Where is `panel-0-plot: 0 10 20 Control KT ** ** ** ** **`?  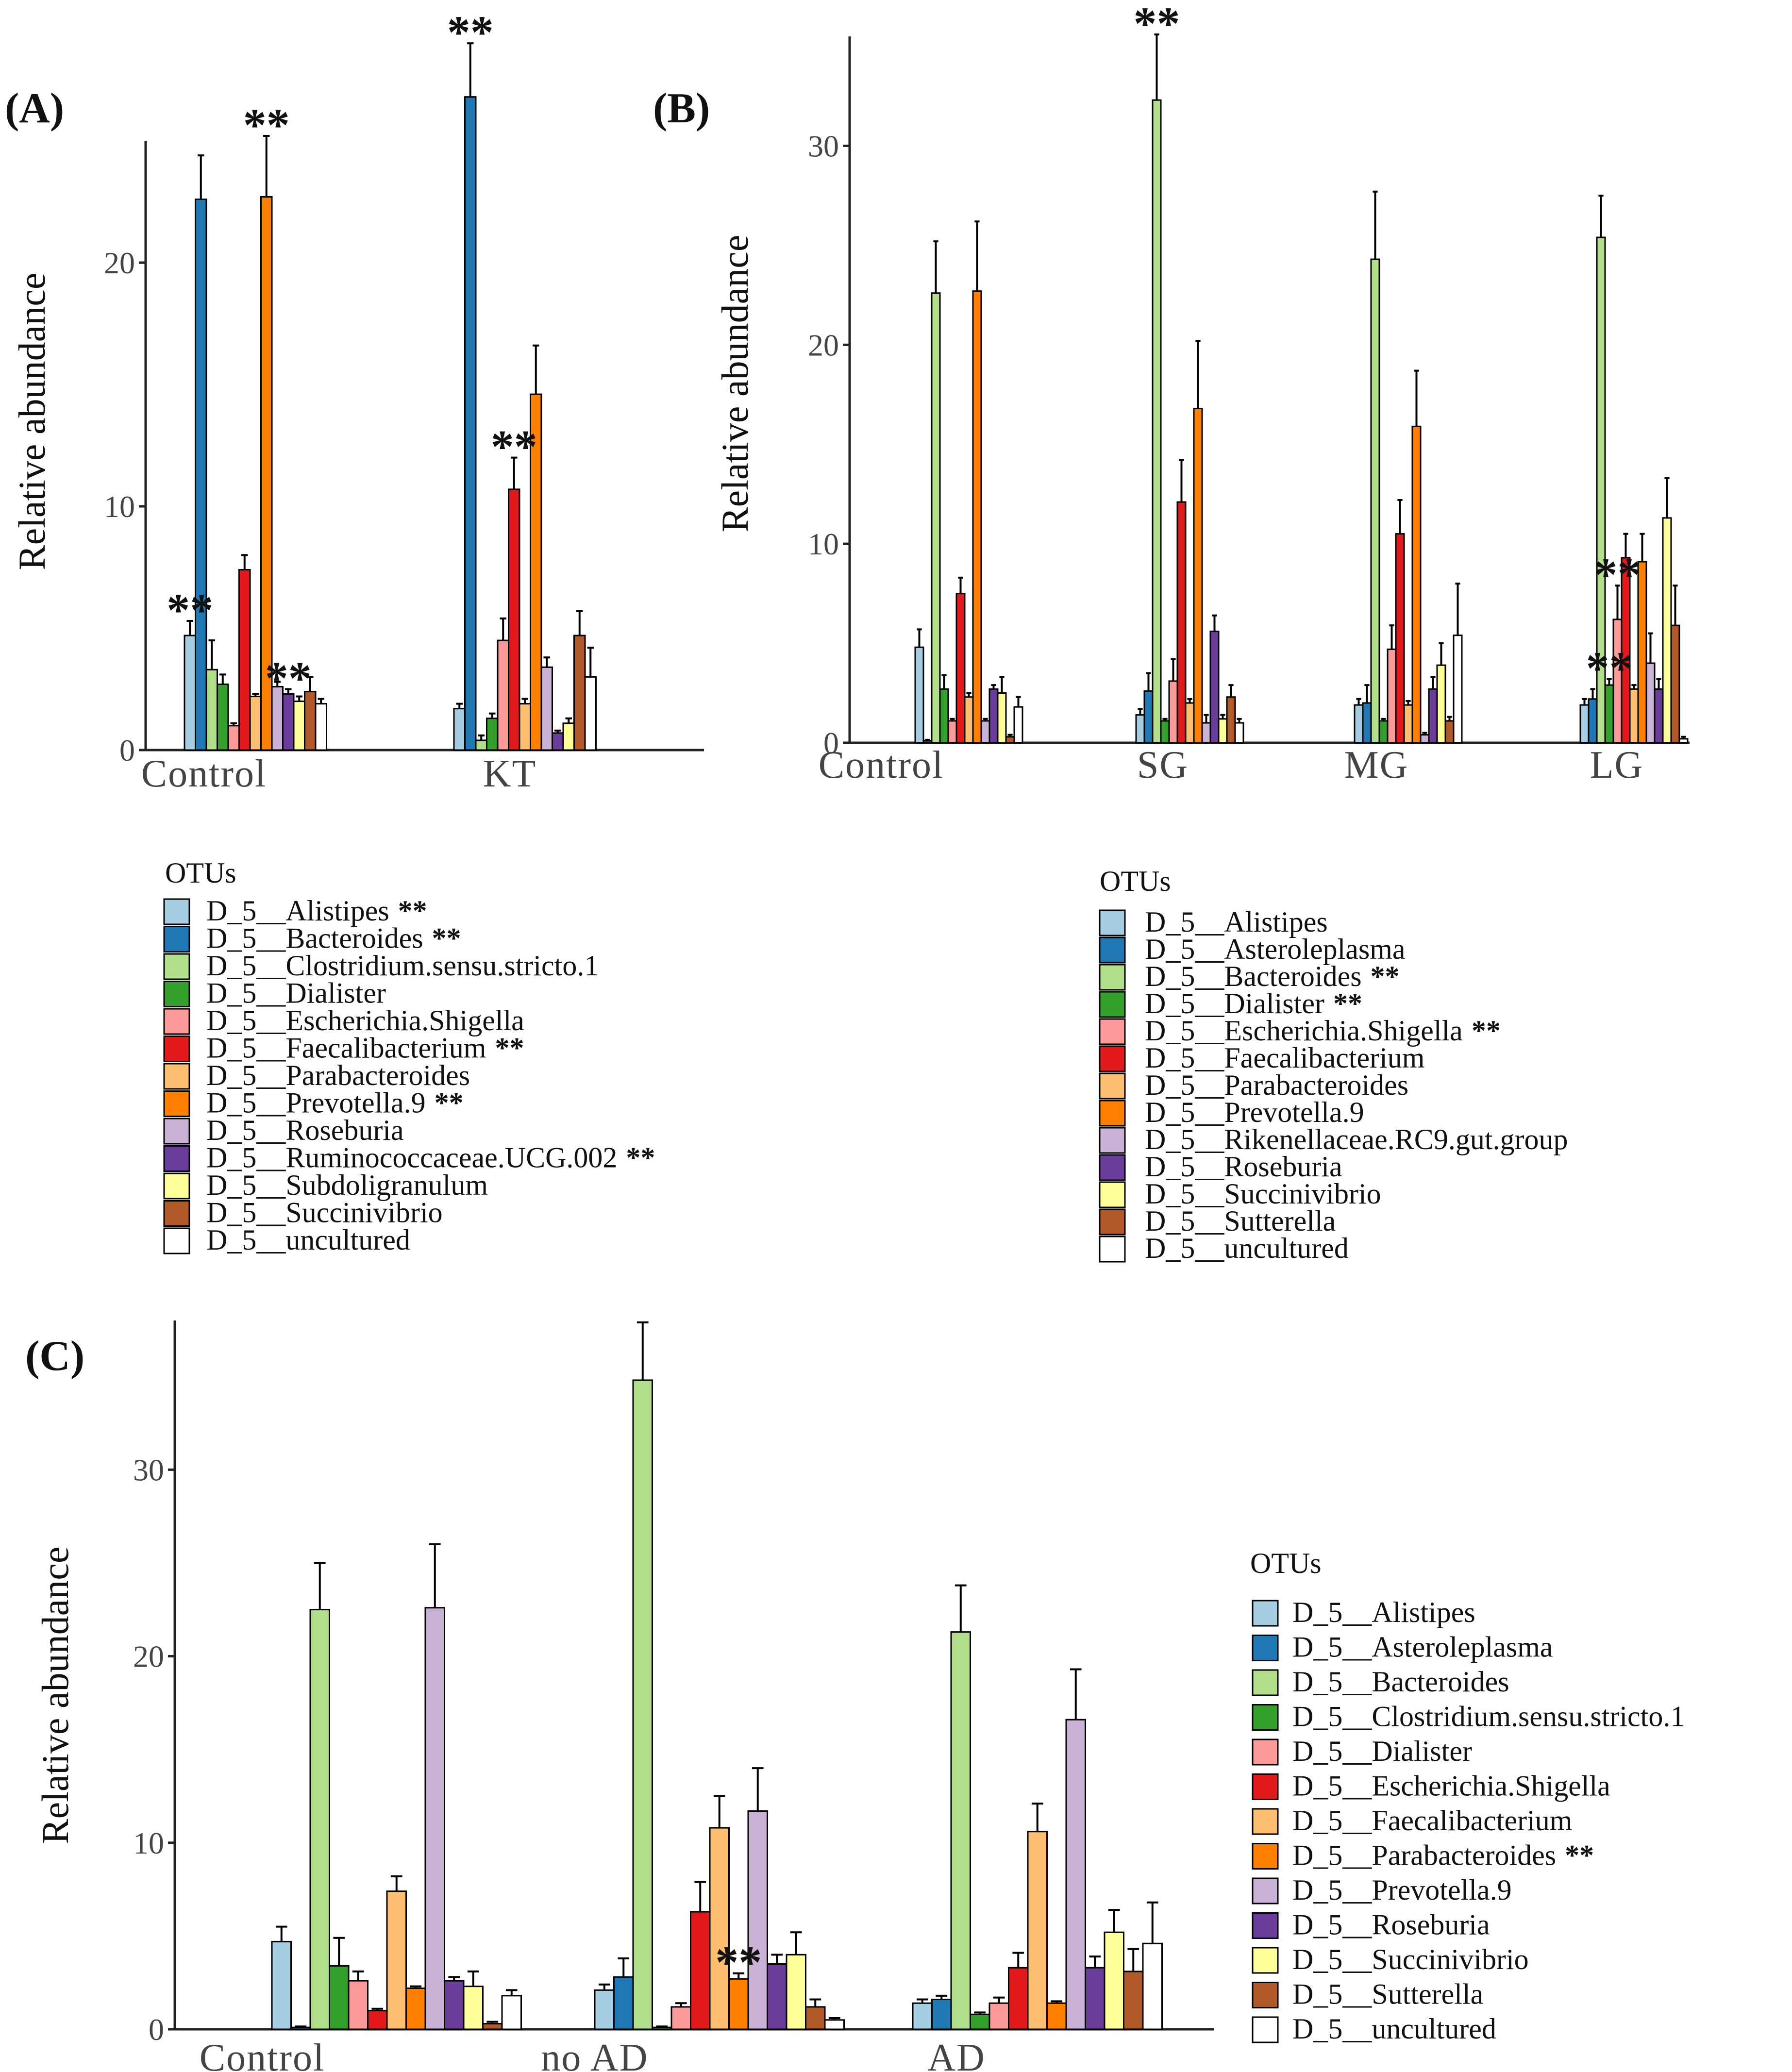 panel-0-plot: 0 10 20 Control KT ** ** ** ** ** is located at coordinates (404, 400).